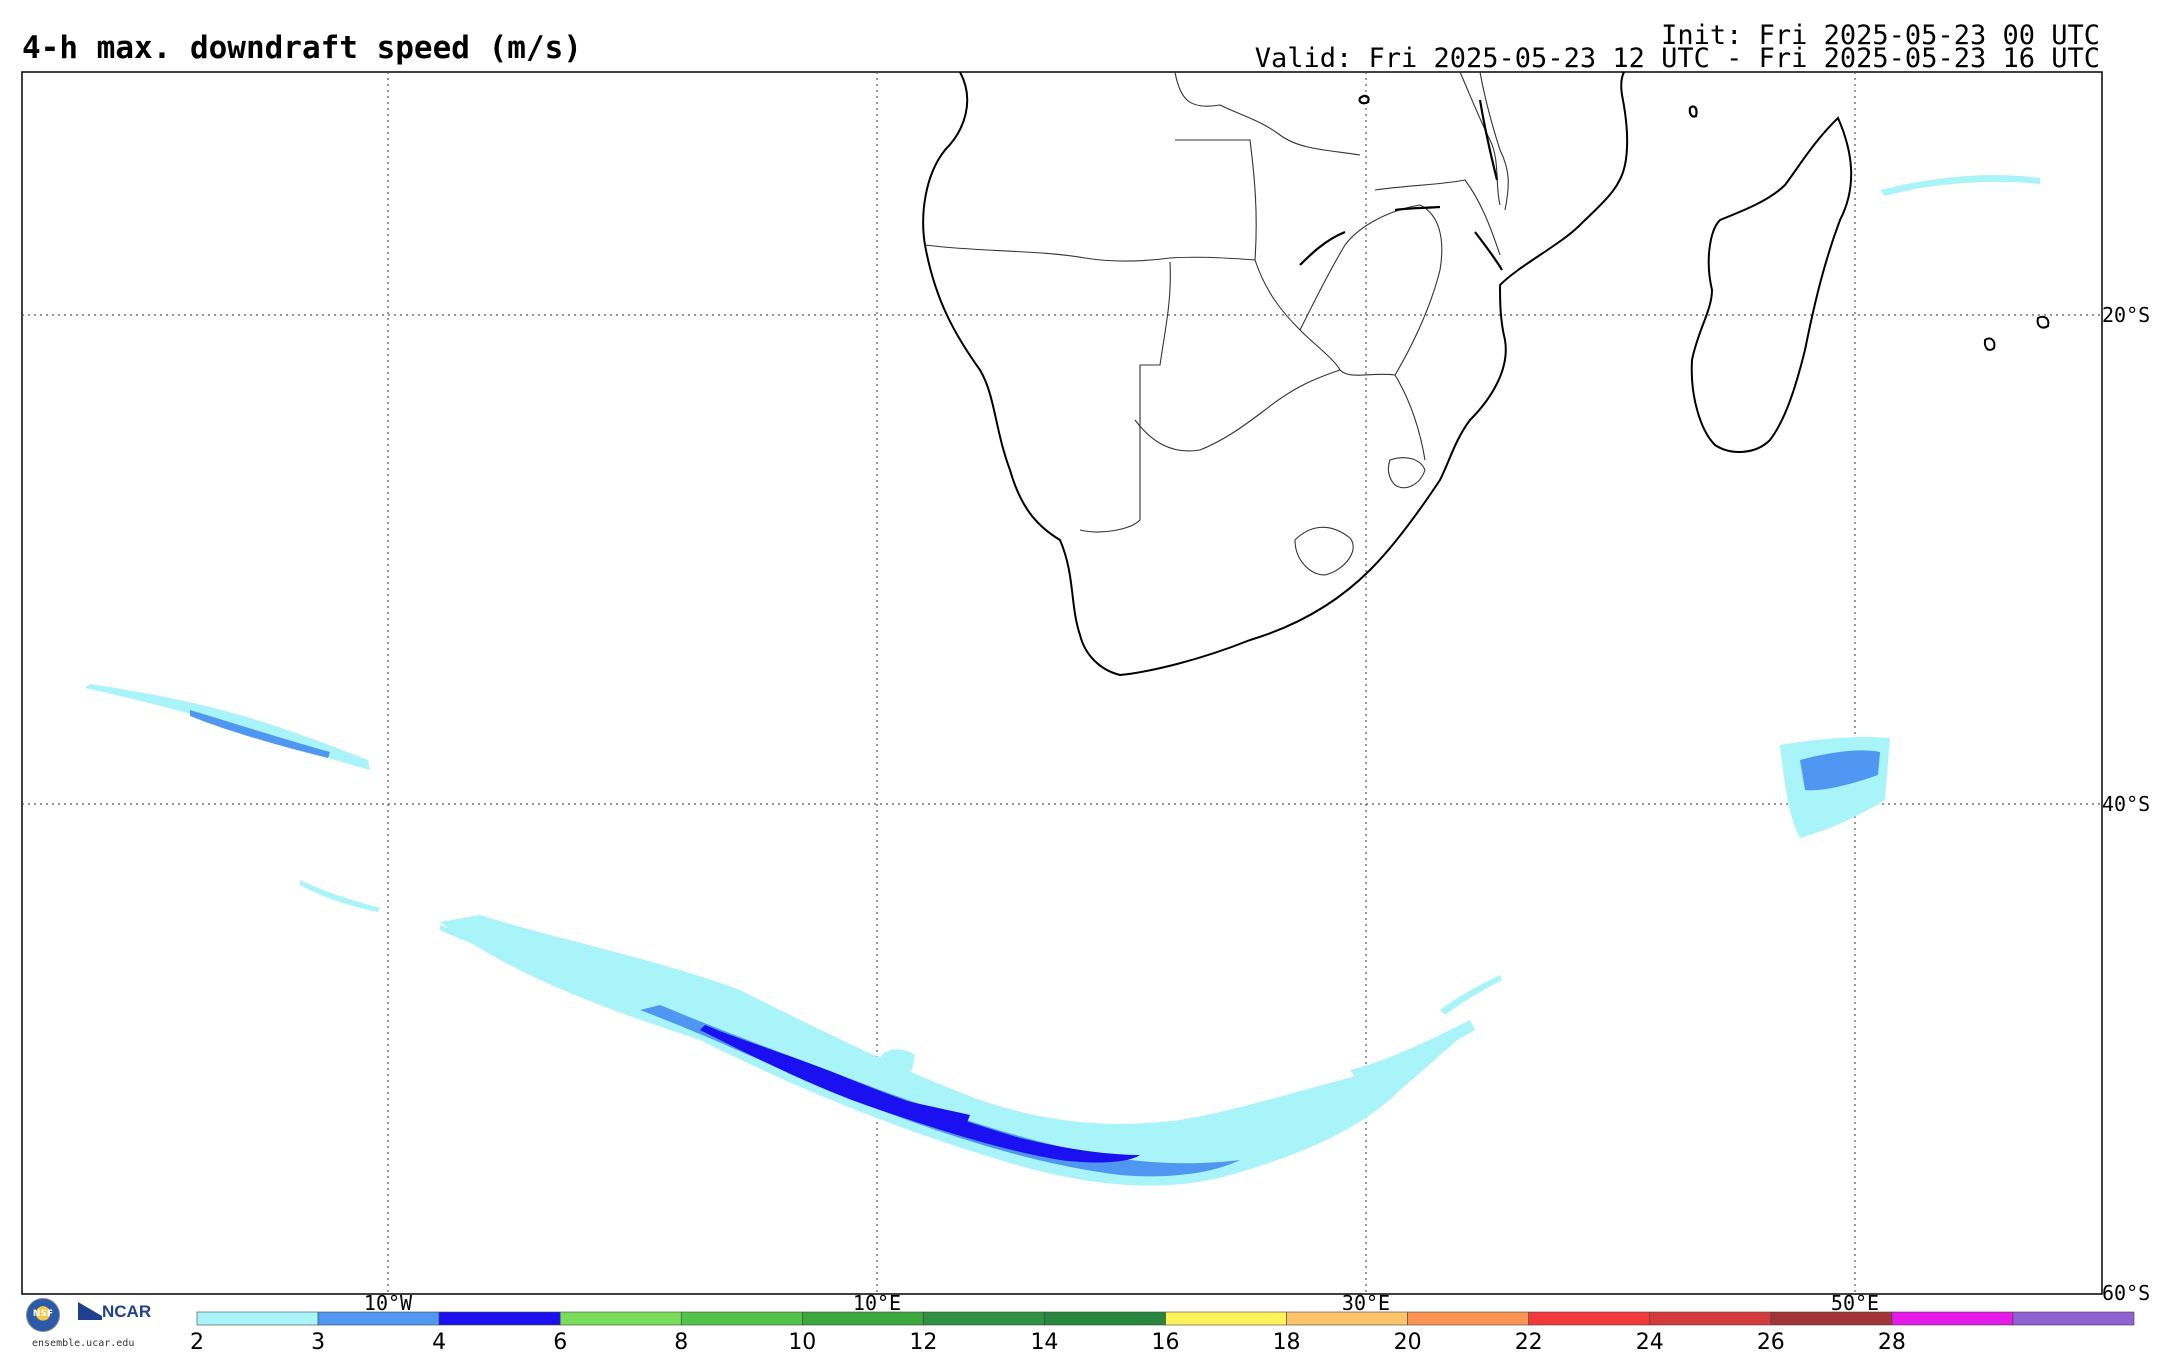 The image size is (2160, 1356). What do you see at coordinates (1771, 1342) in the screenshot?
I see `colorbar-tick-label: 26` at bounding box center [1771, 1342].